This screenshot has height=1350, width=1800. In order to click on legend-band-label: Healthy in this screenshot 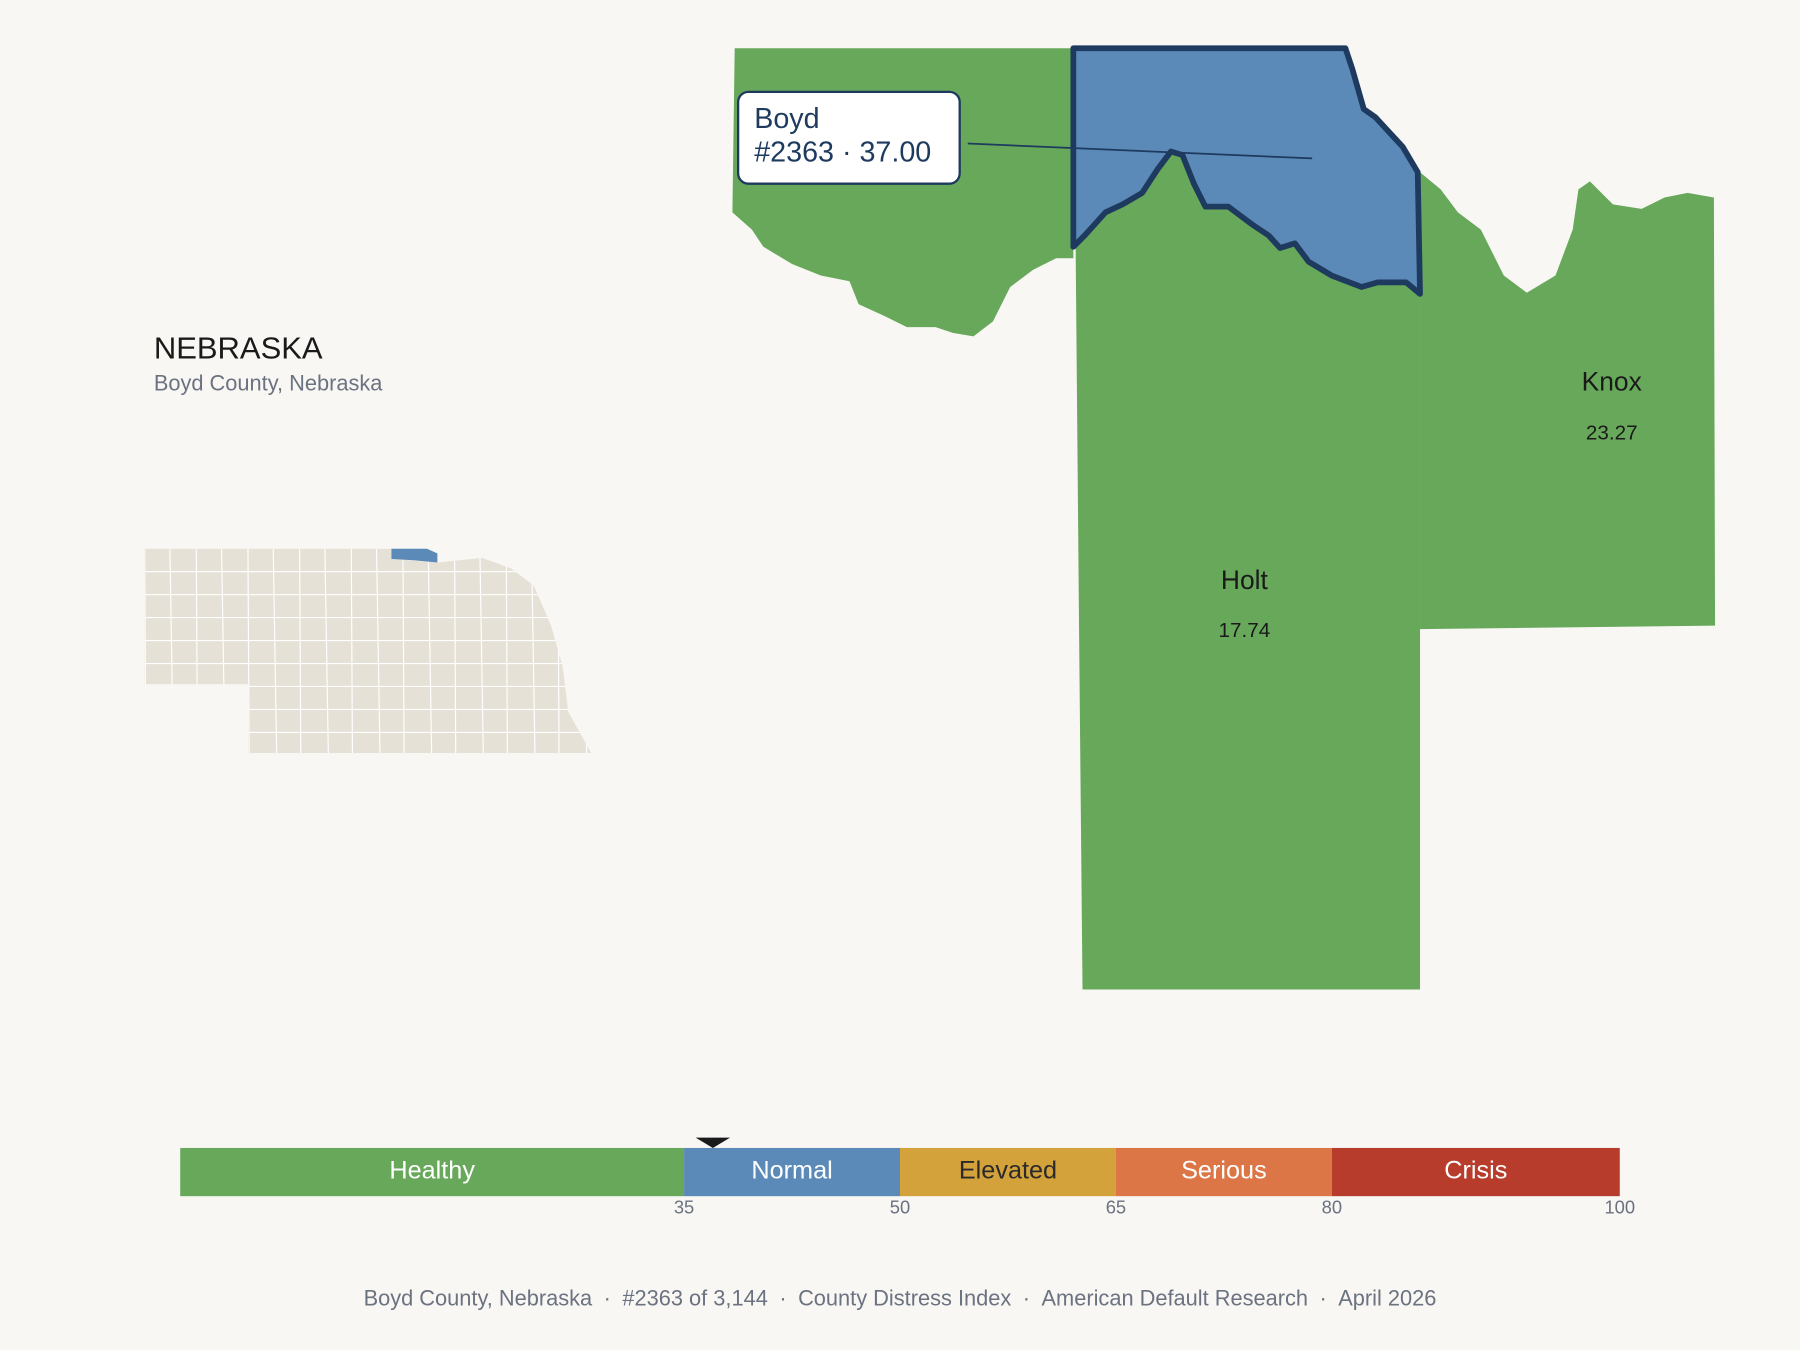, I will do `click(432, 1171)`.